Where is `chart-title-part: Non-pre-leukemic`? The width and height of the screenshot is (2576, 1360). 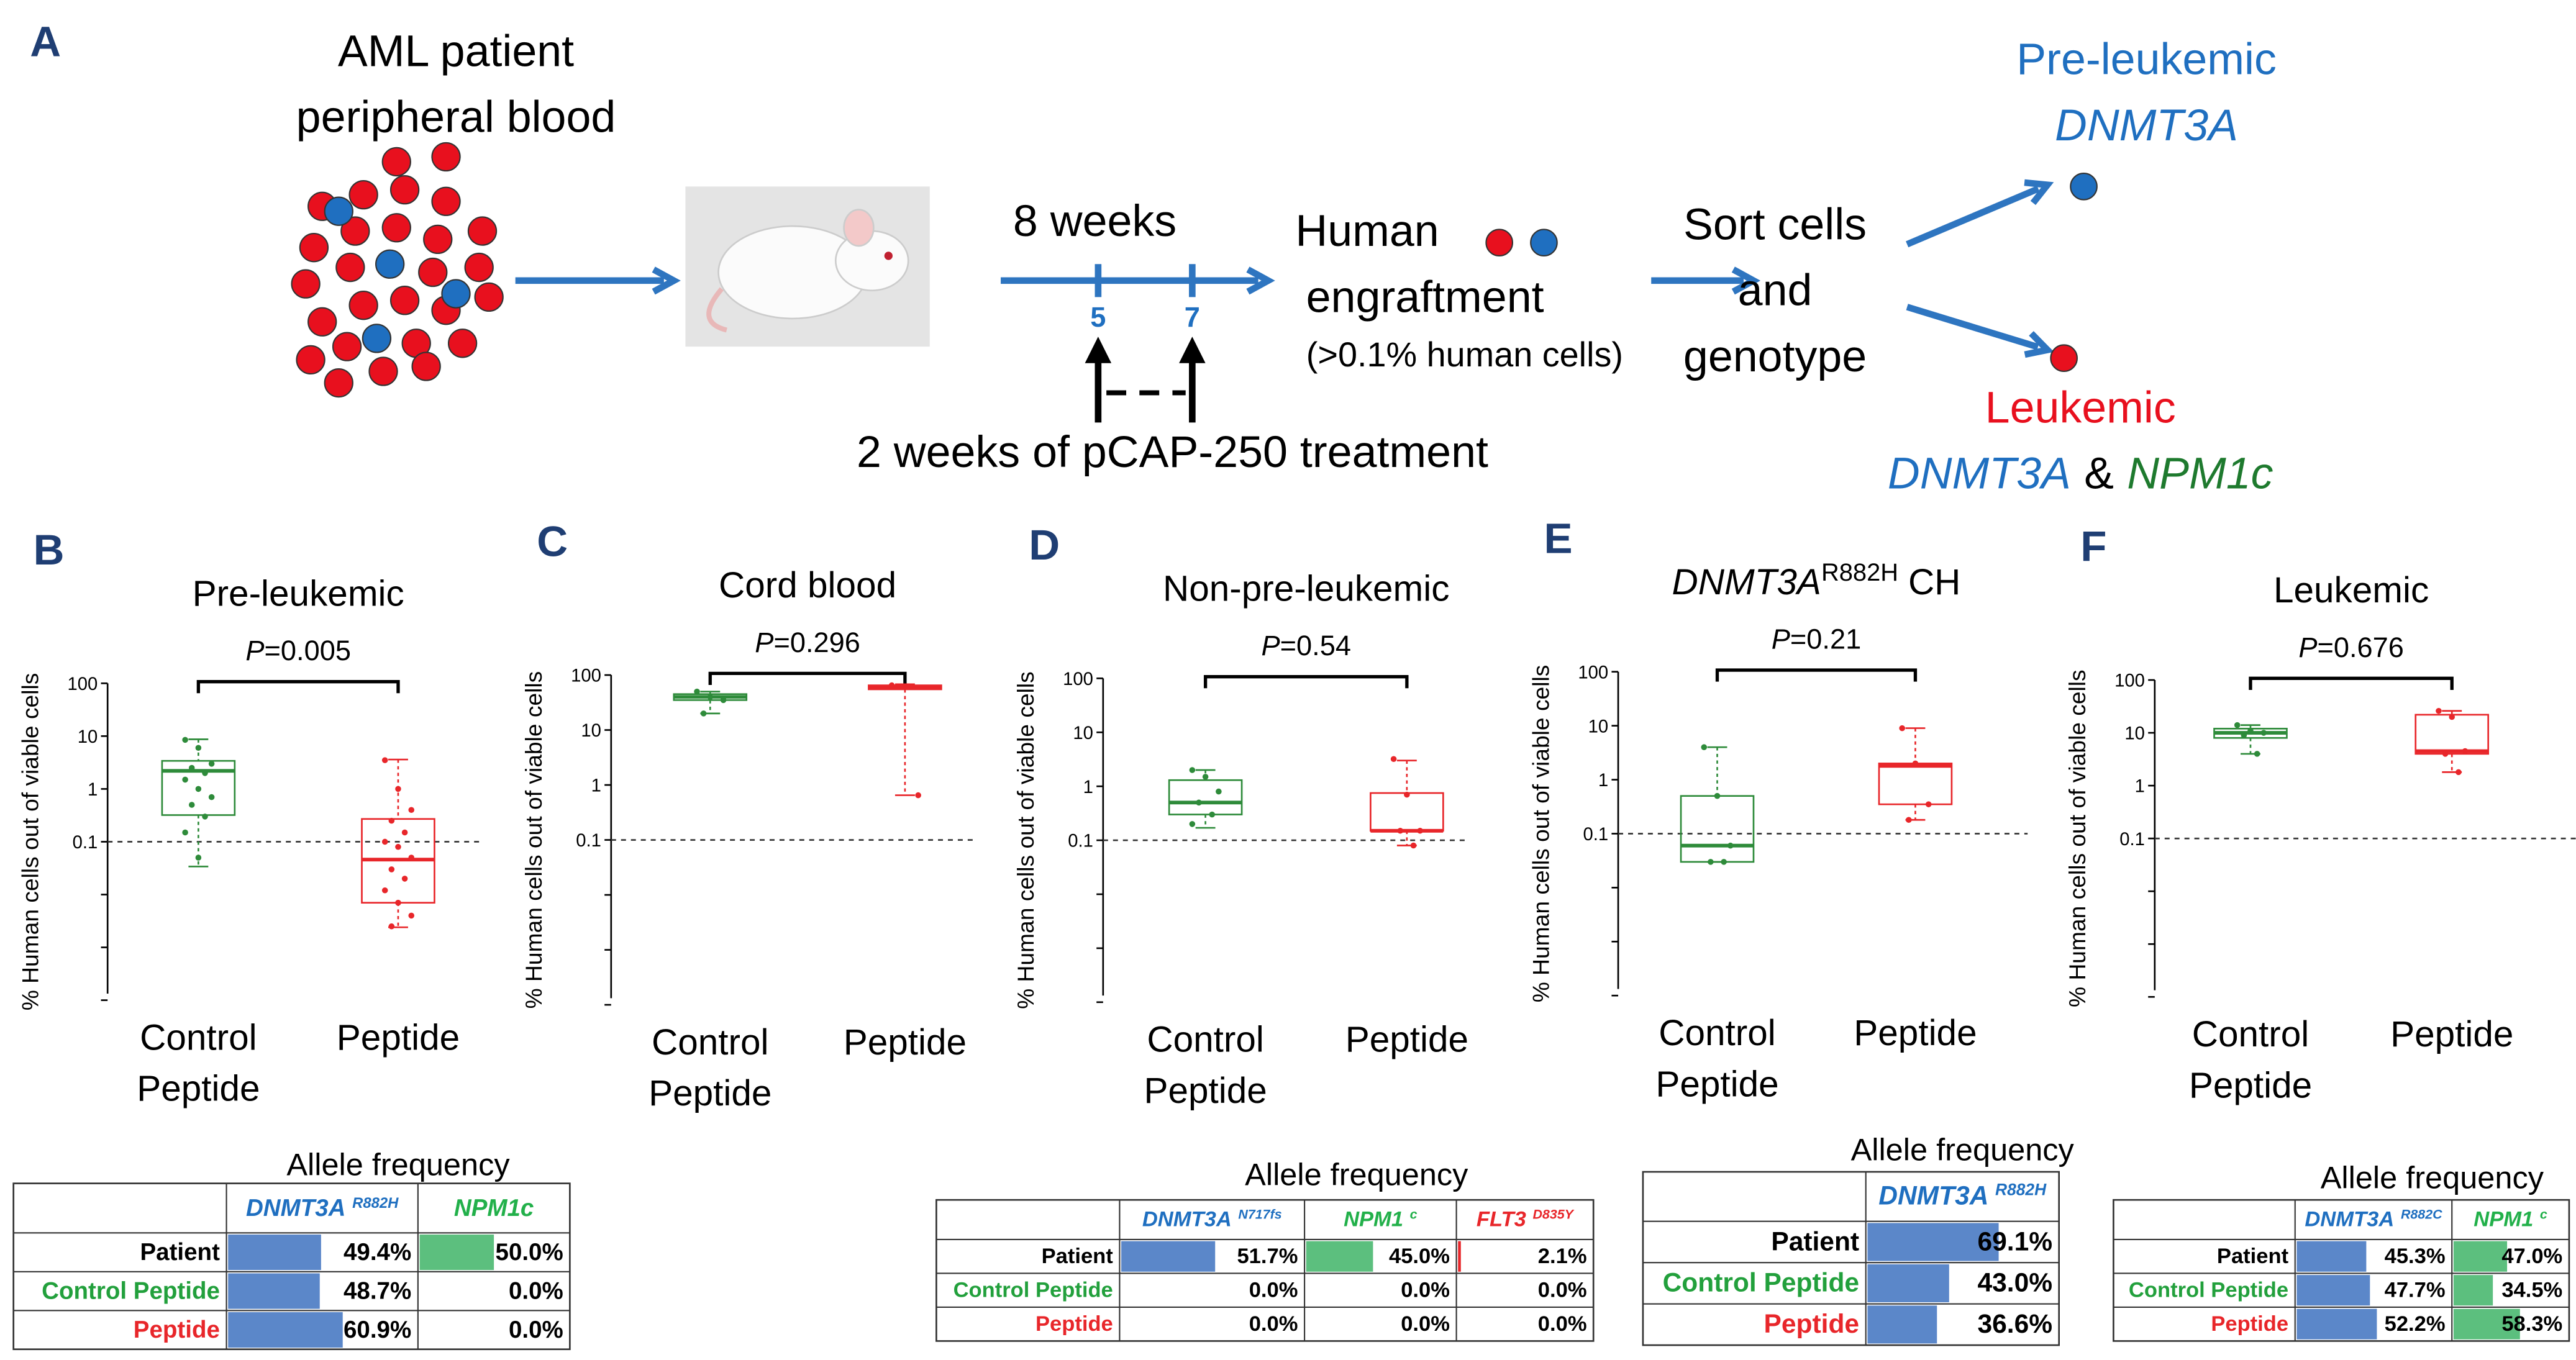 chart-title-part: Non-pre-leukemic is located at coordinates (1306, 588).